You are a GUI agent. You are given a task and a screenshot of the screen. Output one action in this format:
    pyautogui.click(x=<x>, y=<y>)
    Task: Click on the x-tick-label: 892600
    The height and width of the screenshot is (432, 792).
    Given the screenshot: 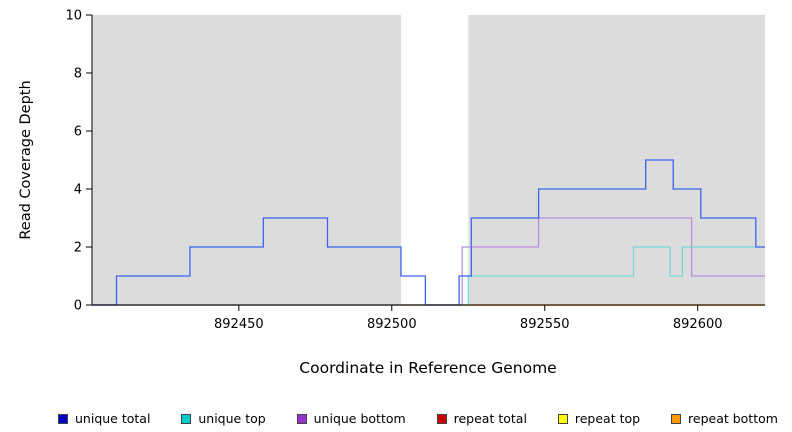 What is the action you would take?
    pyautogui.click(x=698, y=324)
    